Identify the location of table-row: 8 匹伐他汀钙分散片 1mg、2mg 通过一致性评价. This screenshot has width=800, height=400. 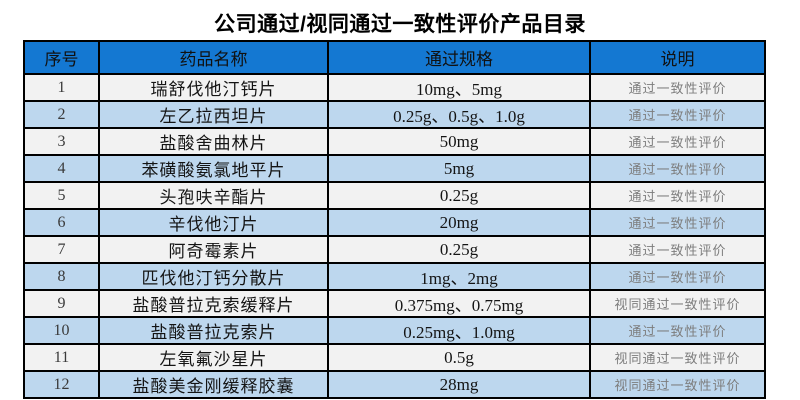
(394, 276).